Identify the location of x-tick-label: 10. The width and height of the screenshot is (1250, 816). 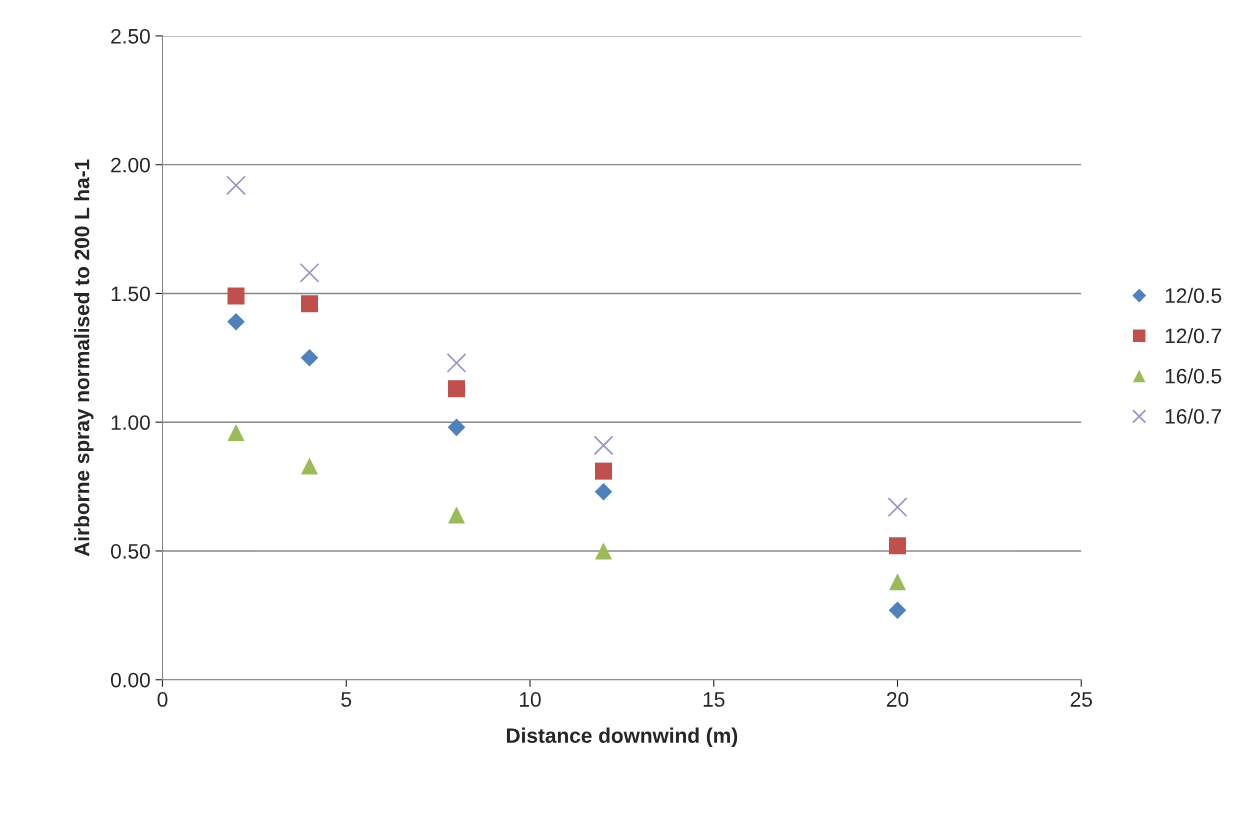
(530, 699).